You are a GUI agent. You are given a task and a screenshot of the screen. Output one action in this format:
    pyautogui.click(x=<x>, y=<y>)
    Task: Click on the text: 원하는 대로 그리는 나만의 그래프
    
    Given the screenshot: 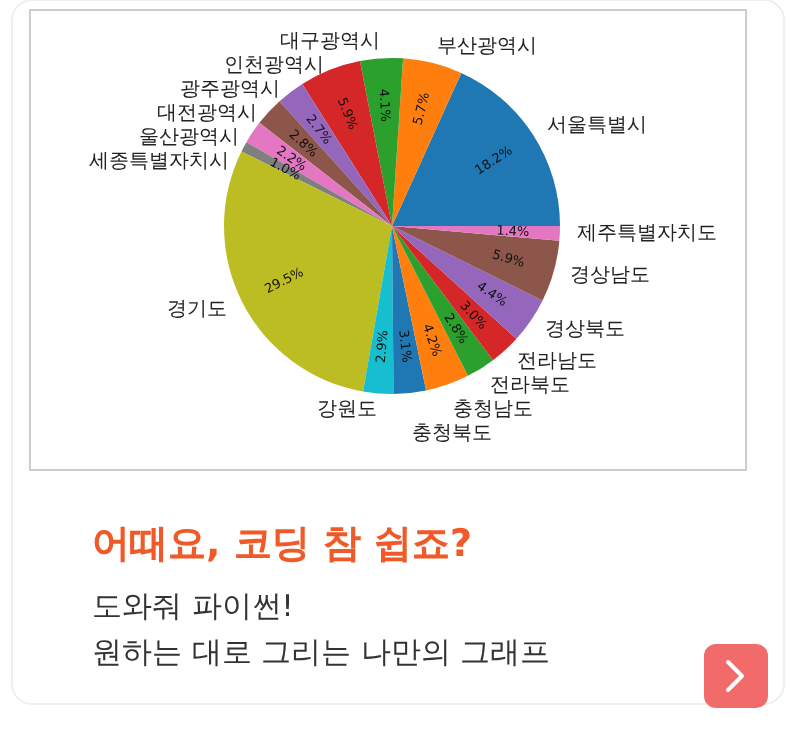 What is the action you would take?
    pyautogui.click(x=321, y=652)
    